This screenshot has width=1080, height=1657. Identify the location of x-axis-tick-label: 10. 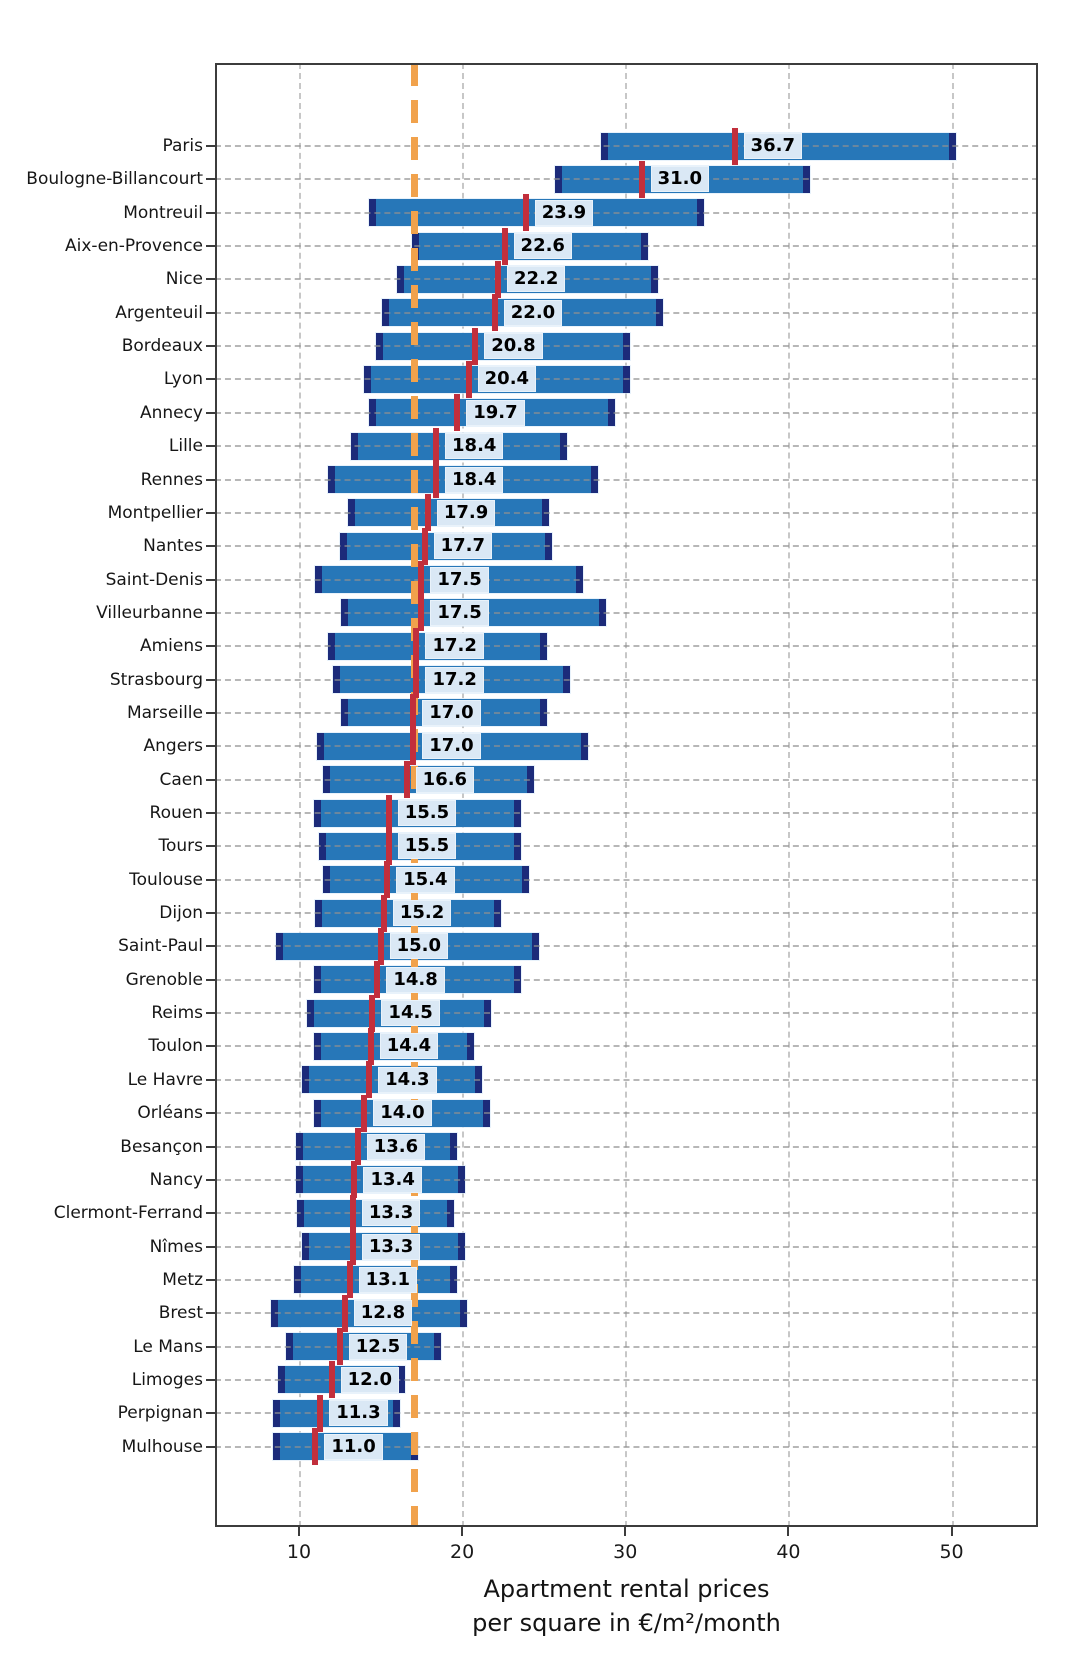
(299, 1552).